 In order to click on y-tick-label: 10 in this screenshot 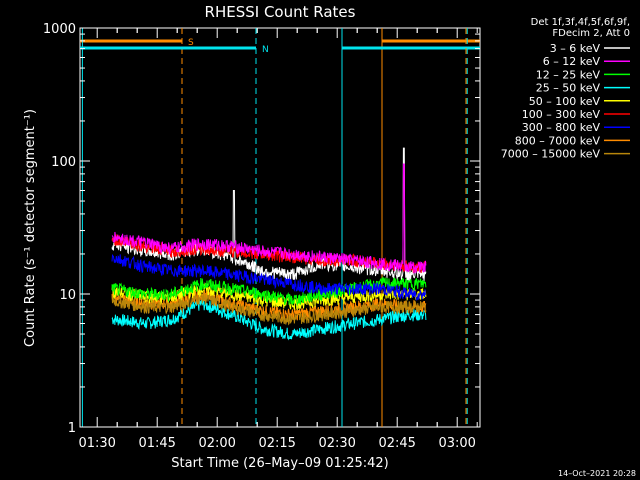, I will do `click(67, 295)`.